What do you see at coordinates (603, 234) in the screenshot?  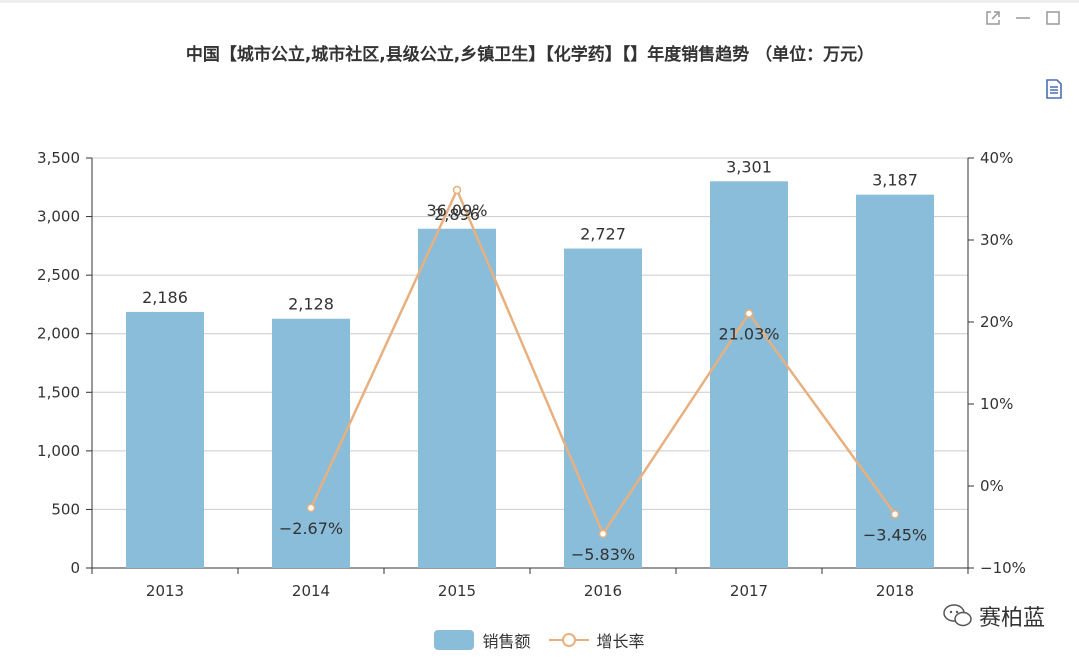 I see `bar-label-2016: 2,727` at bounding box center [603, 234].